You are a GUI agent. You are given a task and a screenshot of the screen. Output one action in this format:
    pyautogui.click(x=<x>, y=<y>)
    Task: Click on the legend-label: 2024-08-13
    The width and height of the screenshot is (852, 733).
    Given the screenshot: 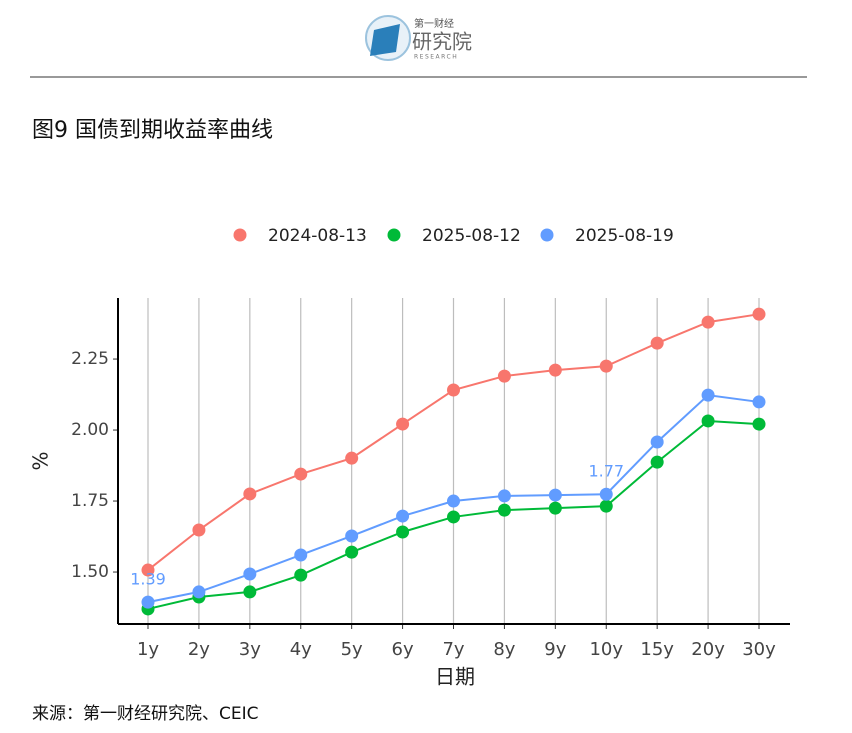 What is the action you would take?
    pyautogui.click(x=317, y=236)
    